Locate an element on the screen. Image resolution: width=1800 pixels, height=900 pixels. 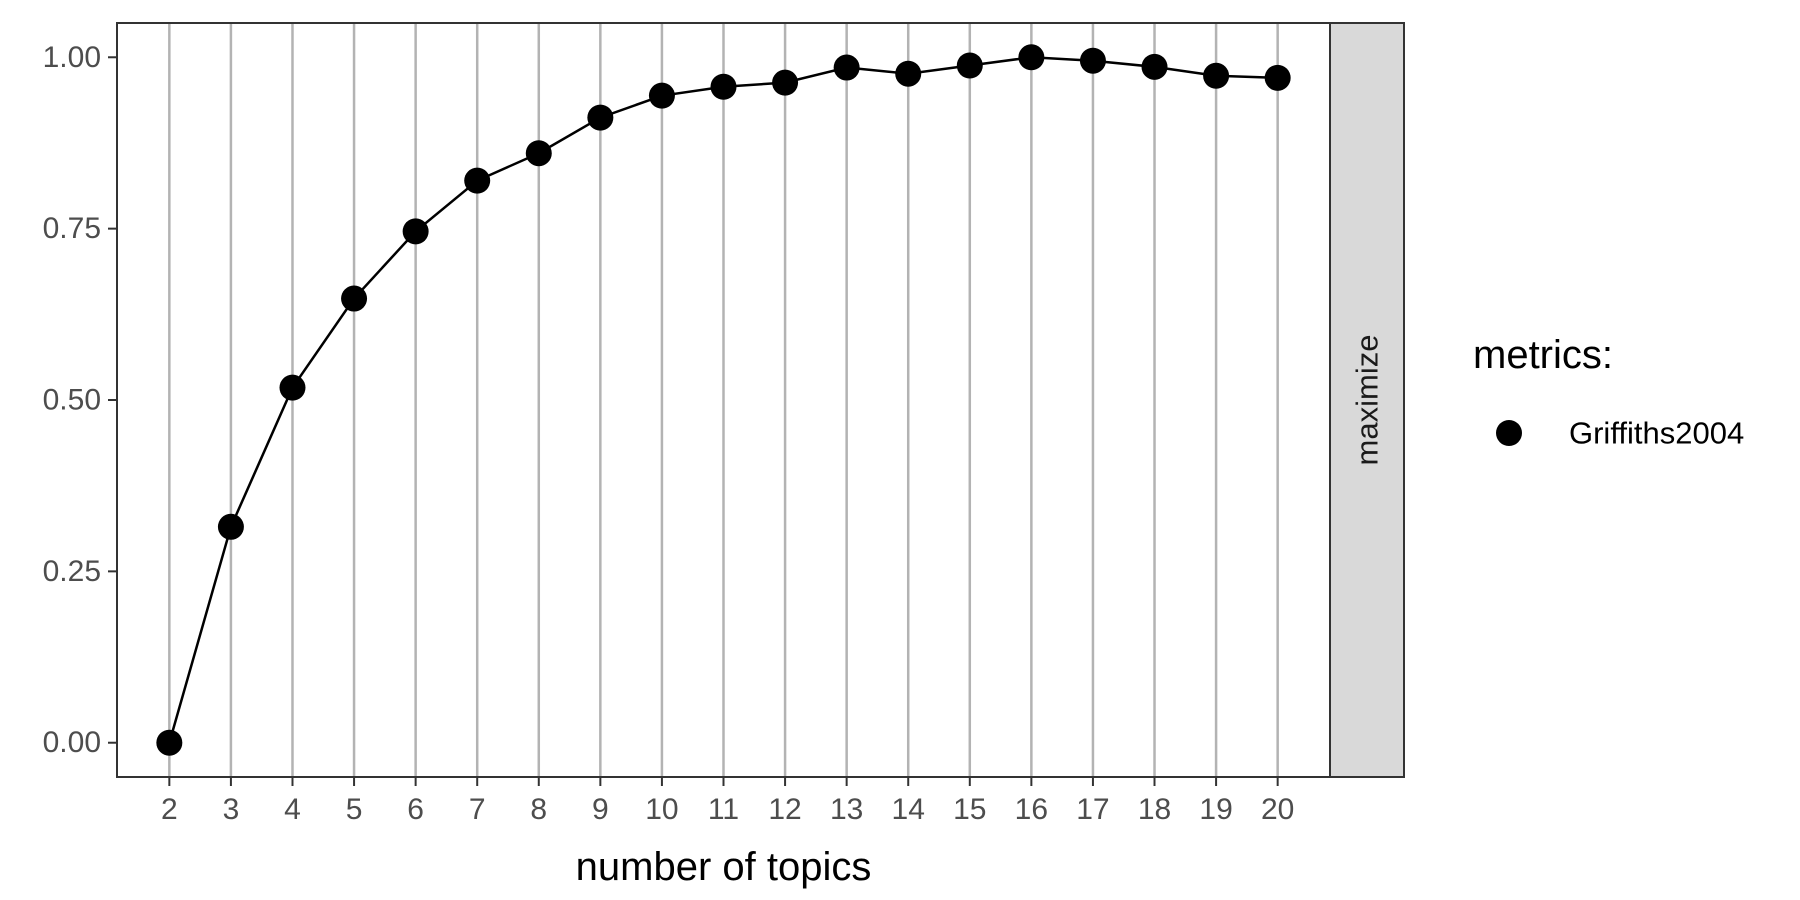
y-axis-ticks: 0.00 0.25 0.50 0.75 1.00 is located at coordinates (80, 400).